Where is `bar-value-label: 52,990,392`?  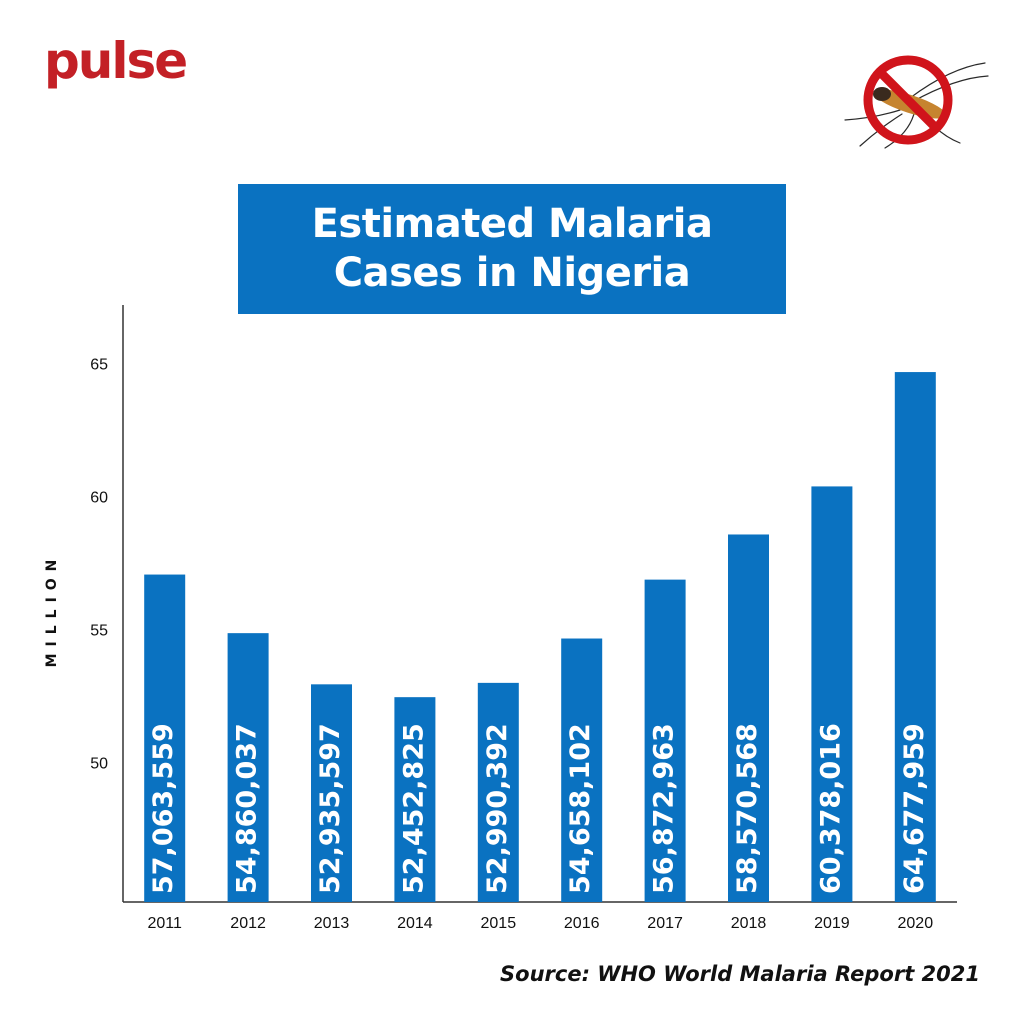
bar-value-label: 52,990,392 is located at coordinates (497, 808).